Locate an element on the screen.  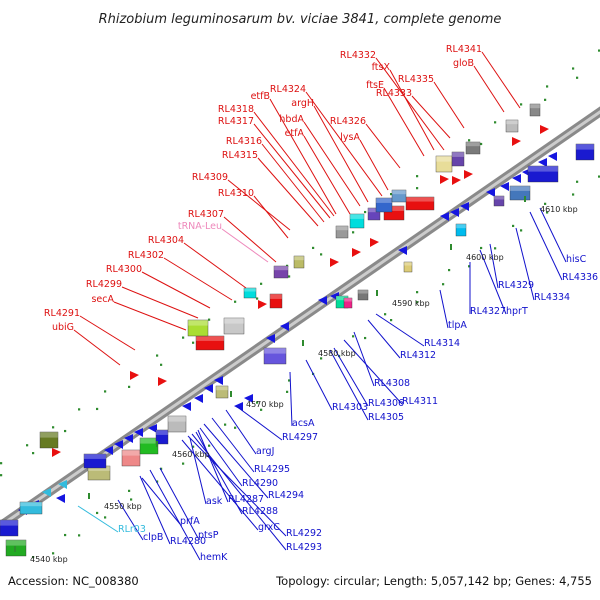
reverse-label-RL4314: RL4314 is located at coordinates (442, 343).